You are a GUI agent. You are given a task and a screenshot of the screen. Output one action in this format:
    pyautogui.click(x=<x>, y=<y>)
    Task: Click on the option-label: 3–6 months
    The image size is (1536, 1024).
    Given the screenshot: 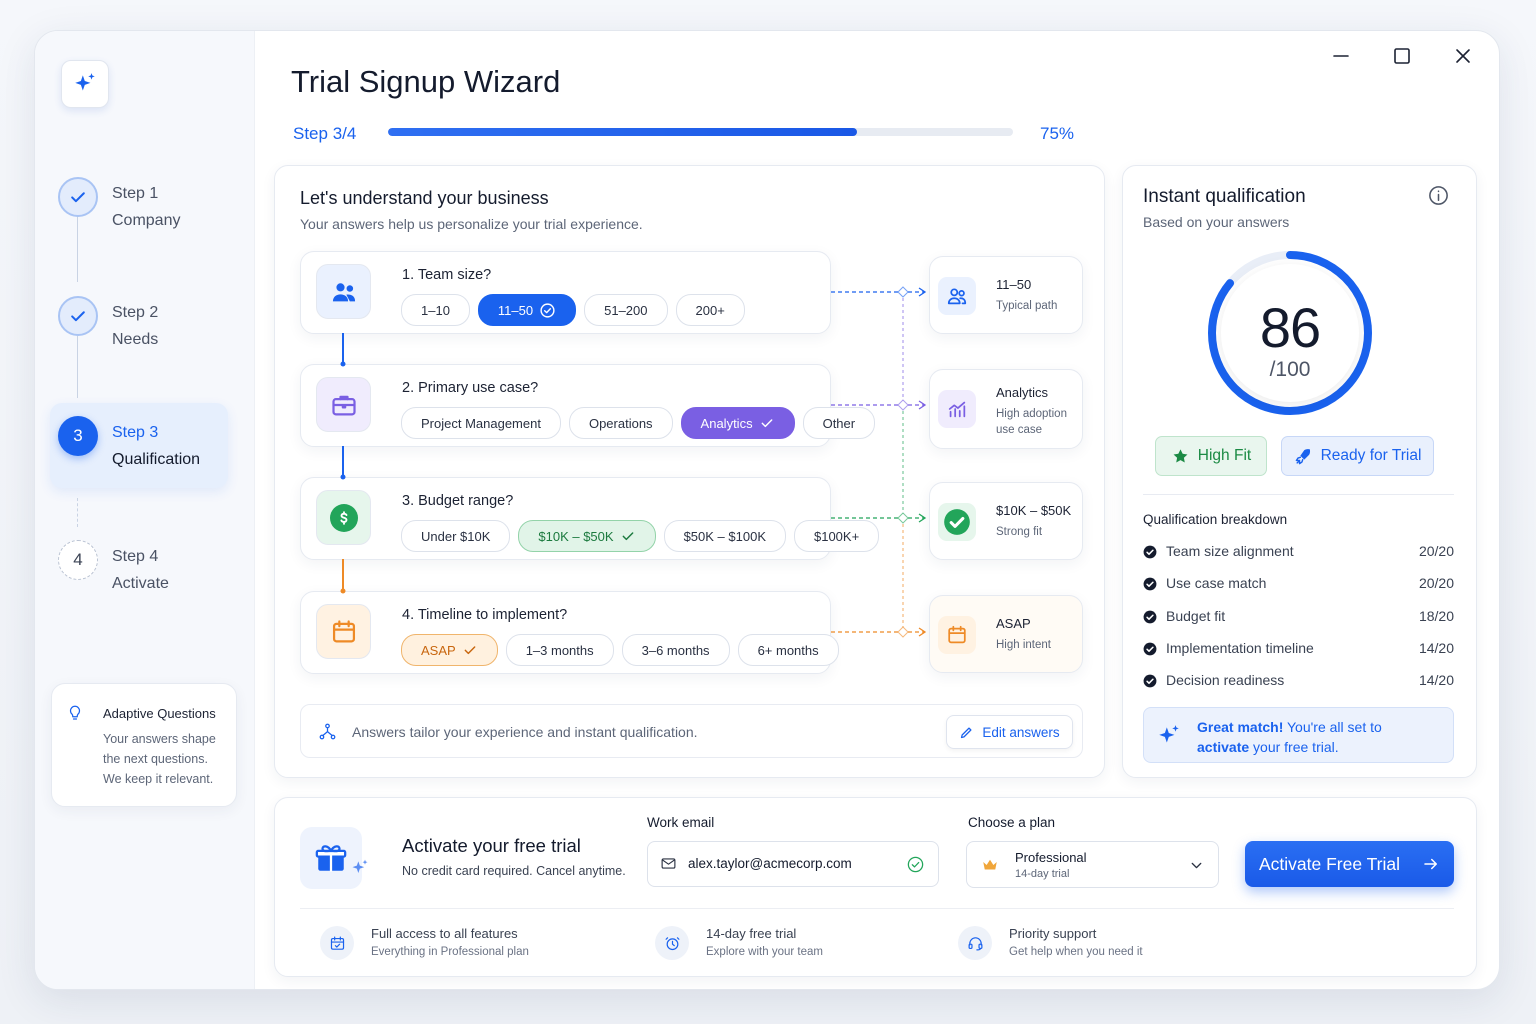 What is the action you would take?
    pyautogui.click(x=675, y=650)
    